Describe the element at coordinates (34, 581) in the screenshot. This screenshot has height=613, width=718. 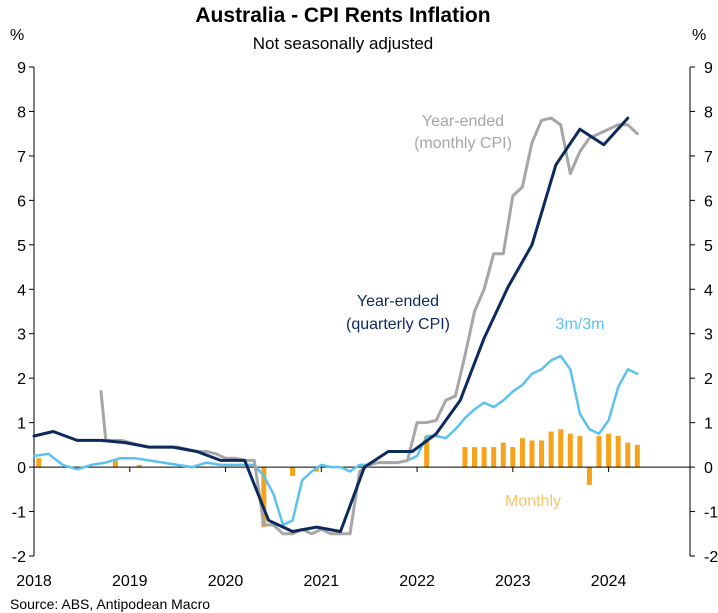
I see `x-tick-label: 2018` at that location.